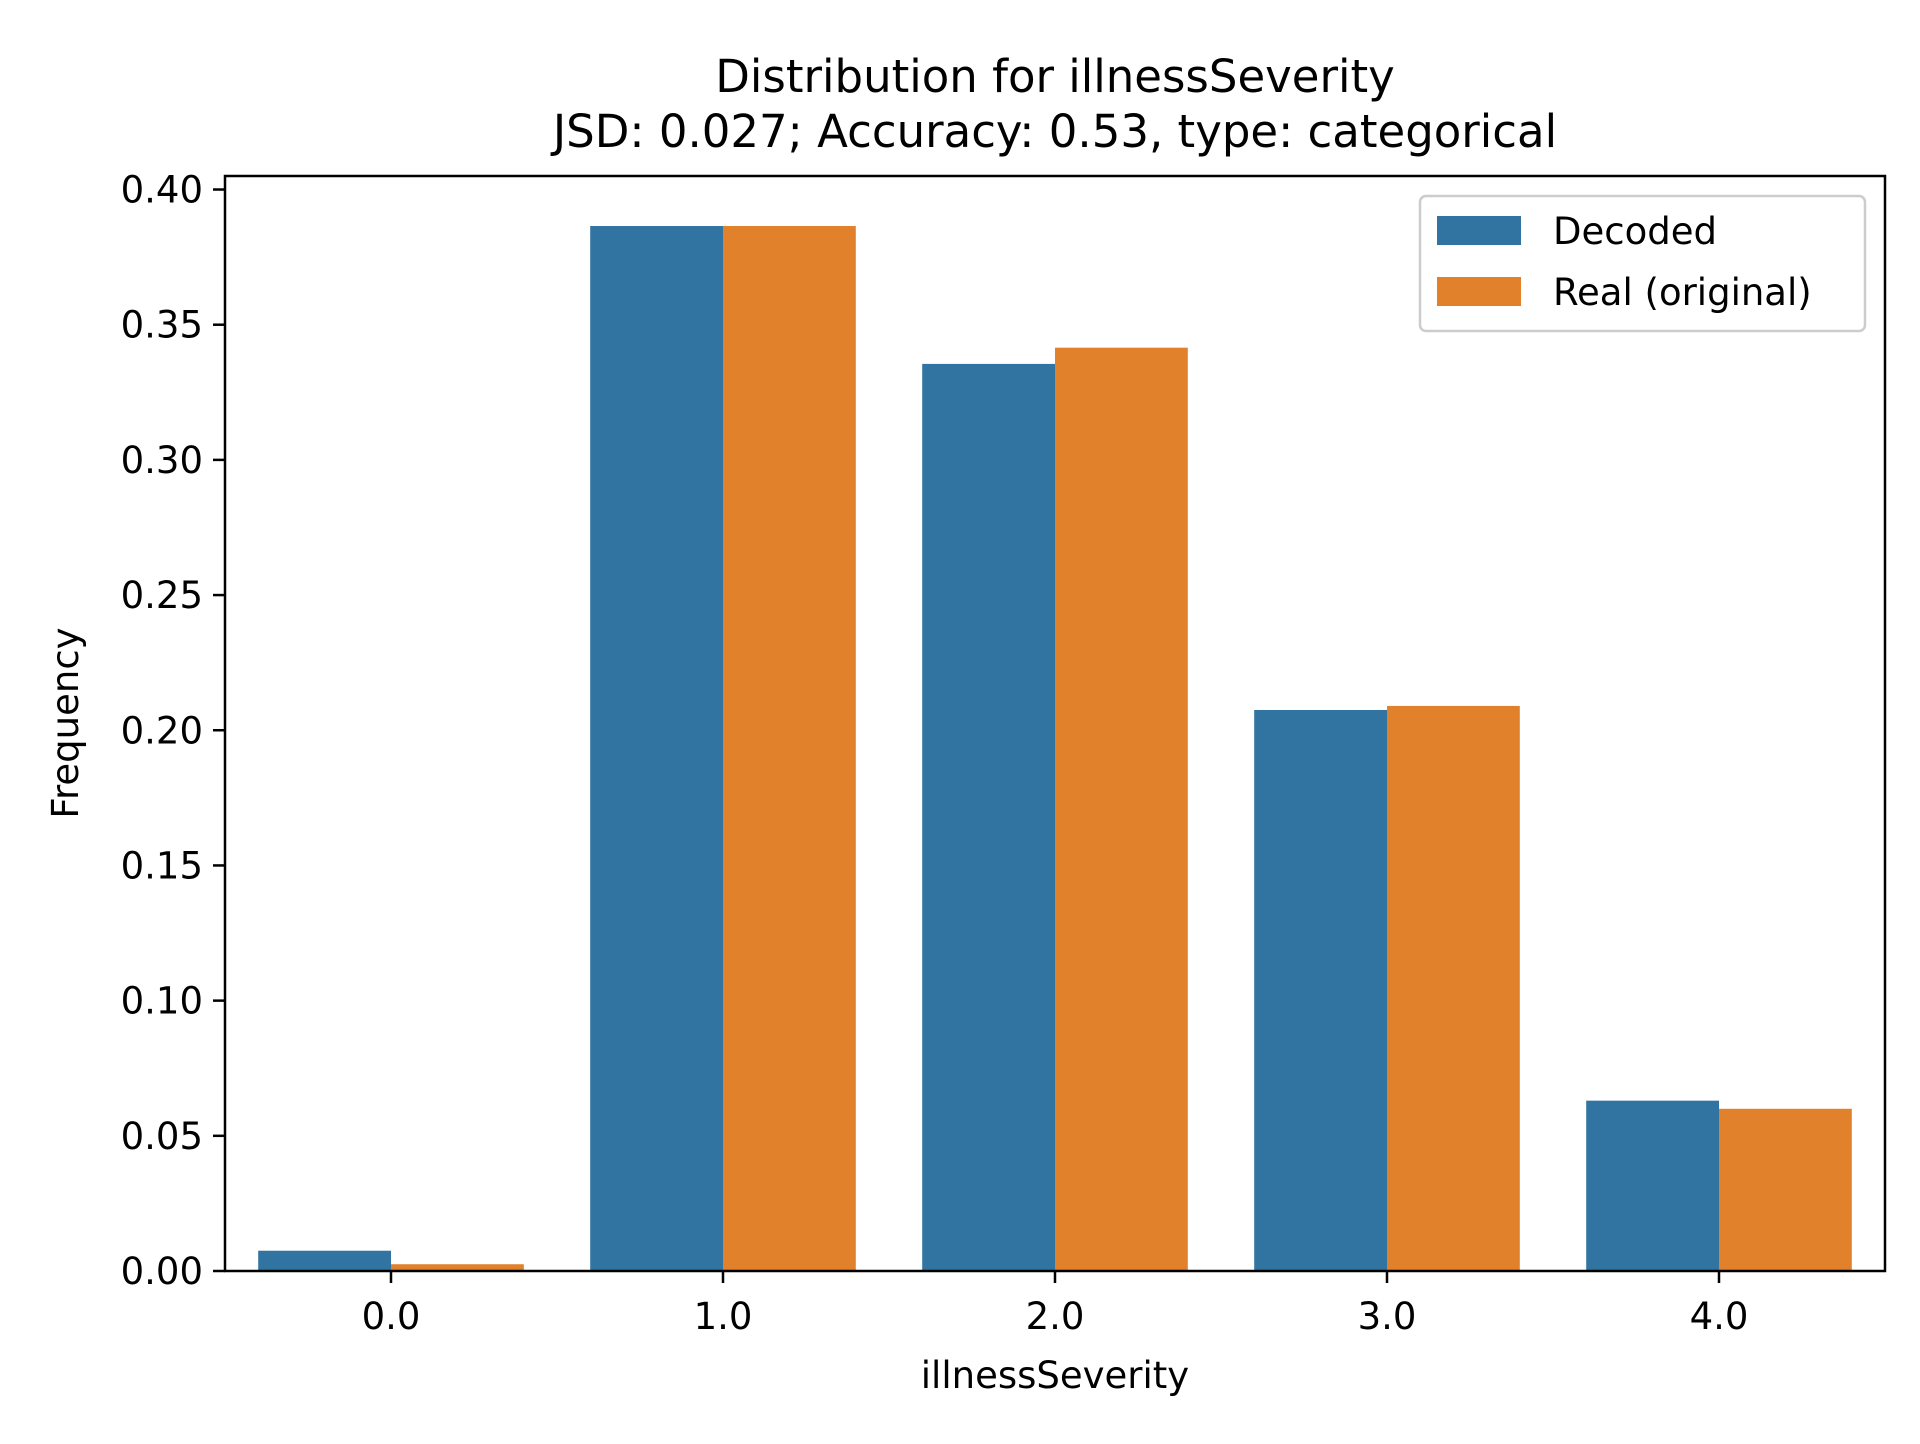  Describe the element at coordinates (1387, 1316) in the screenshot. I see `x-tick-label: 3.0` at that location.